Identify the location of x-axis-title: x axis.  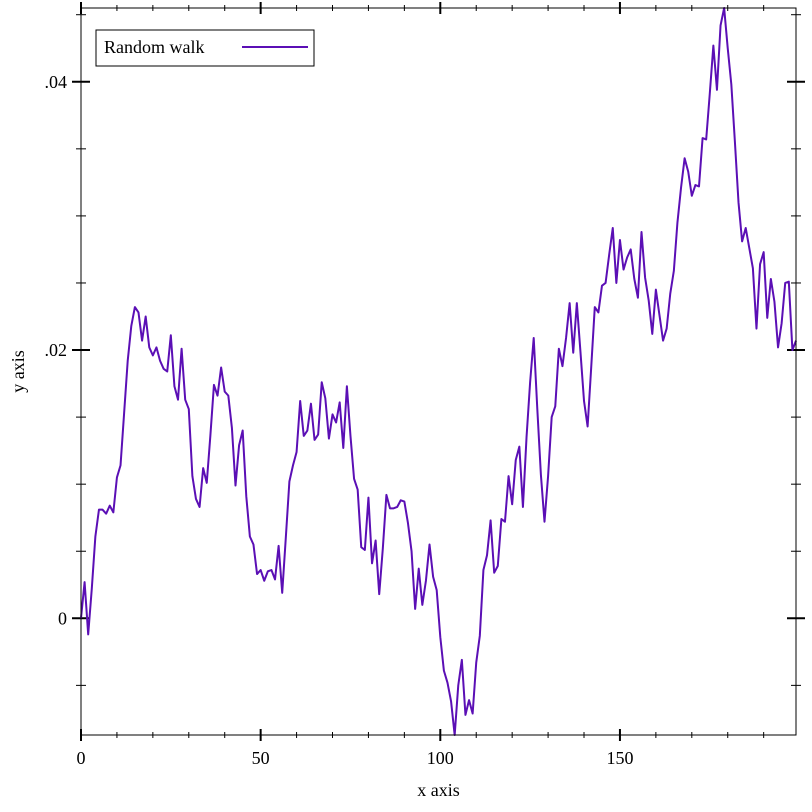
(438, 790).